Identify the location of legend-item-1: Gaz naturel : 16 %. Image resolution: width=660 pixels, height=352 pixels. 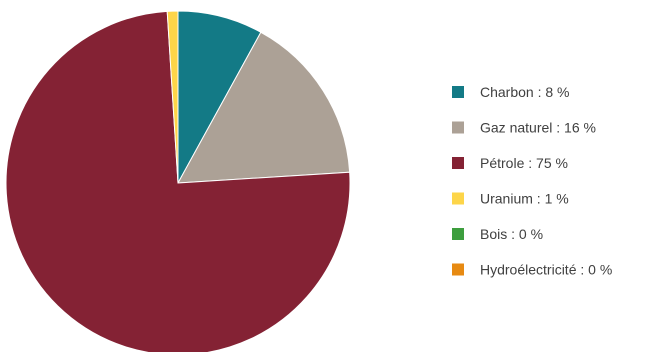
(524, 128).